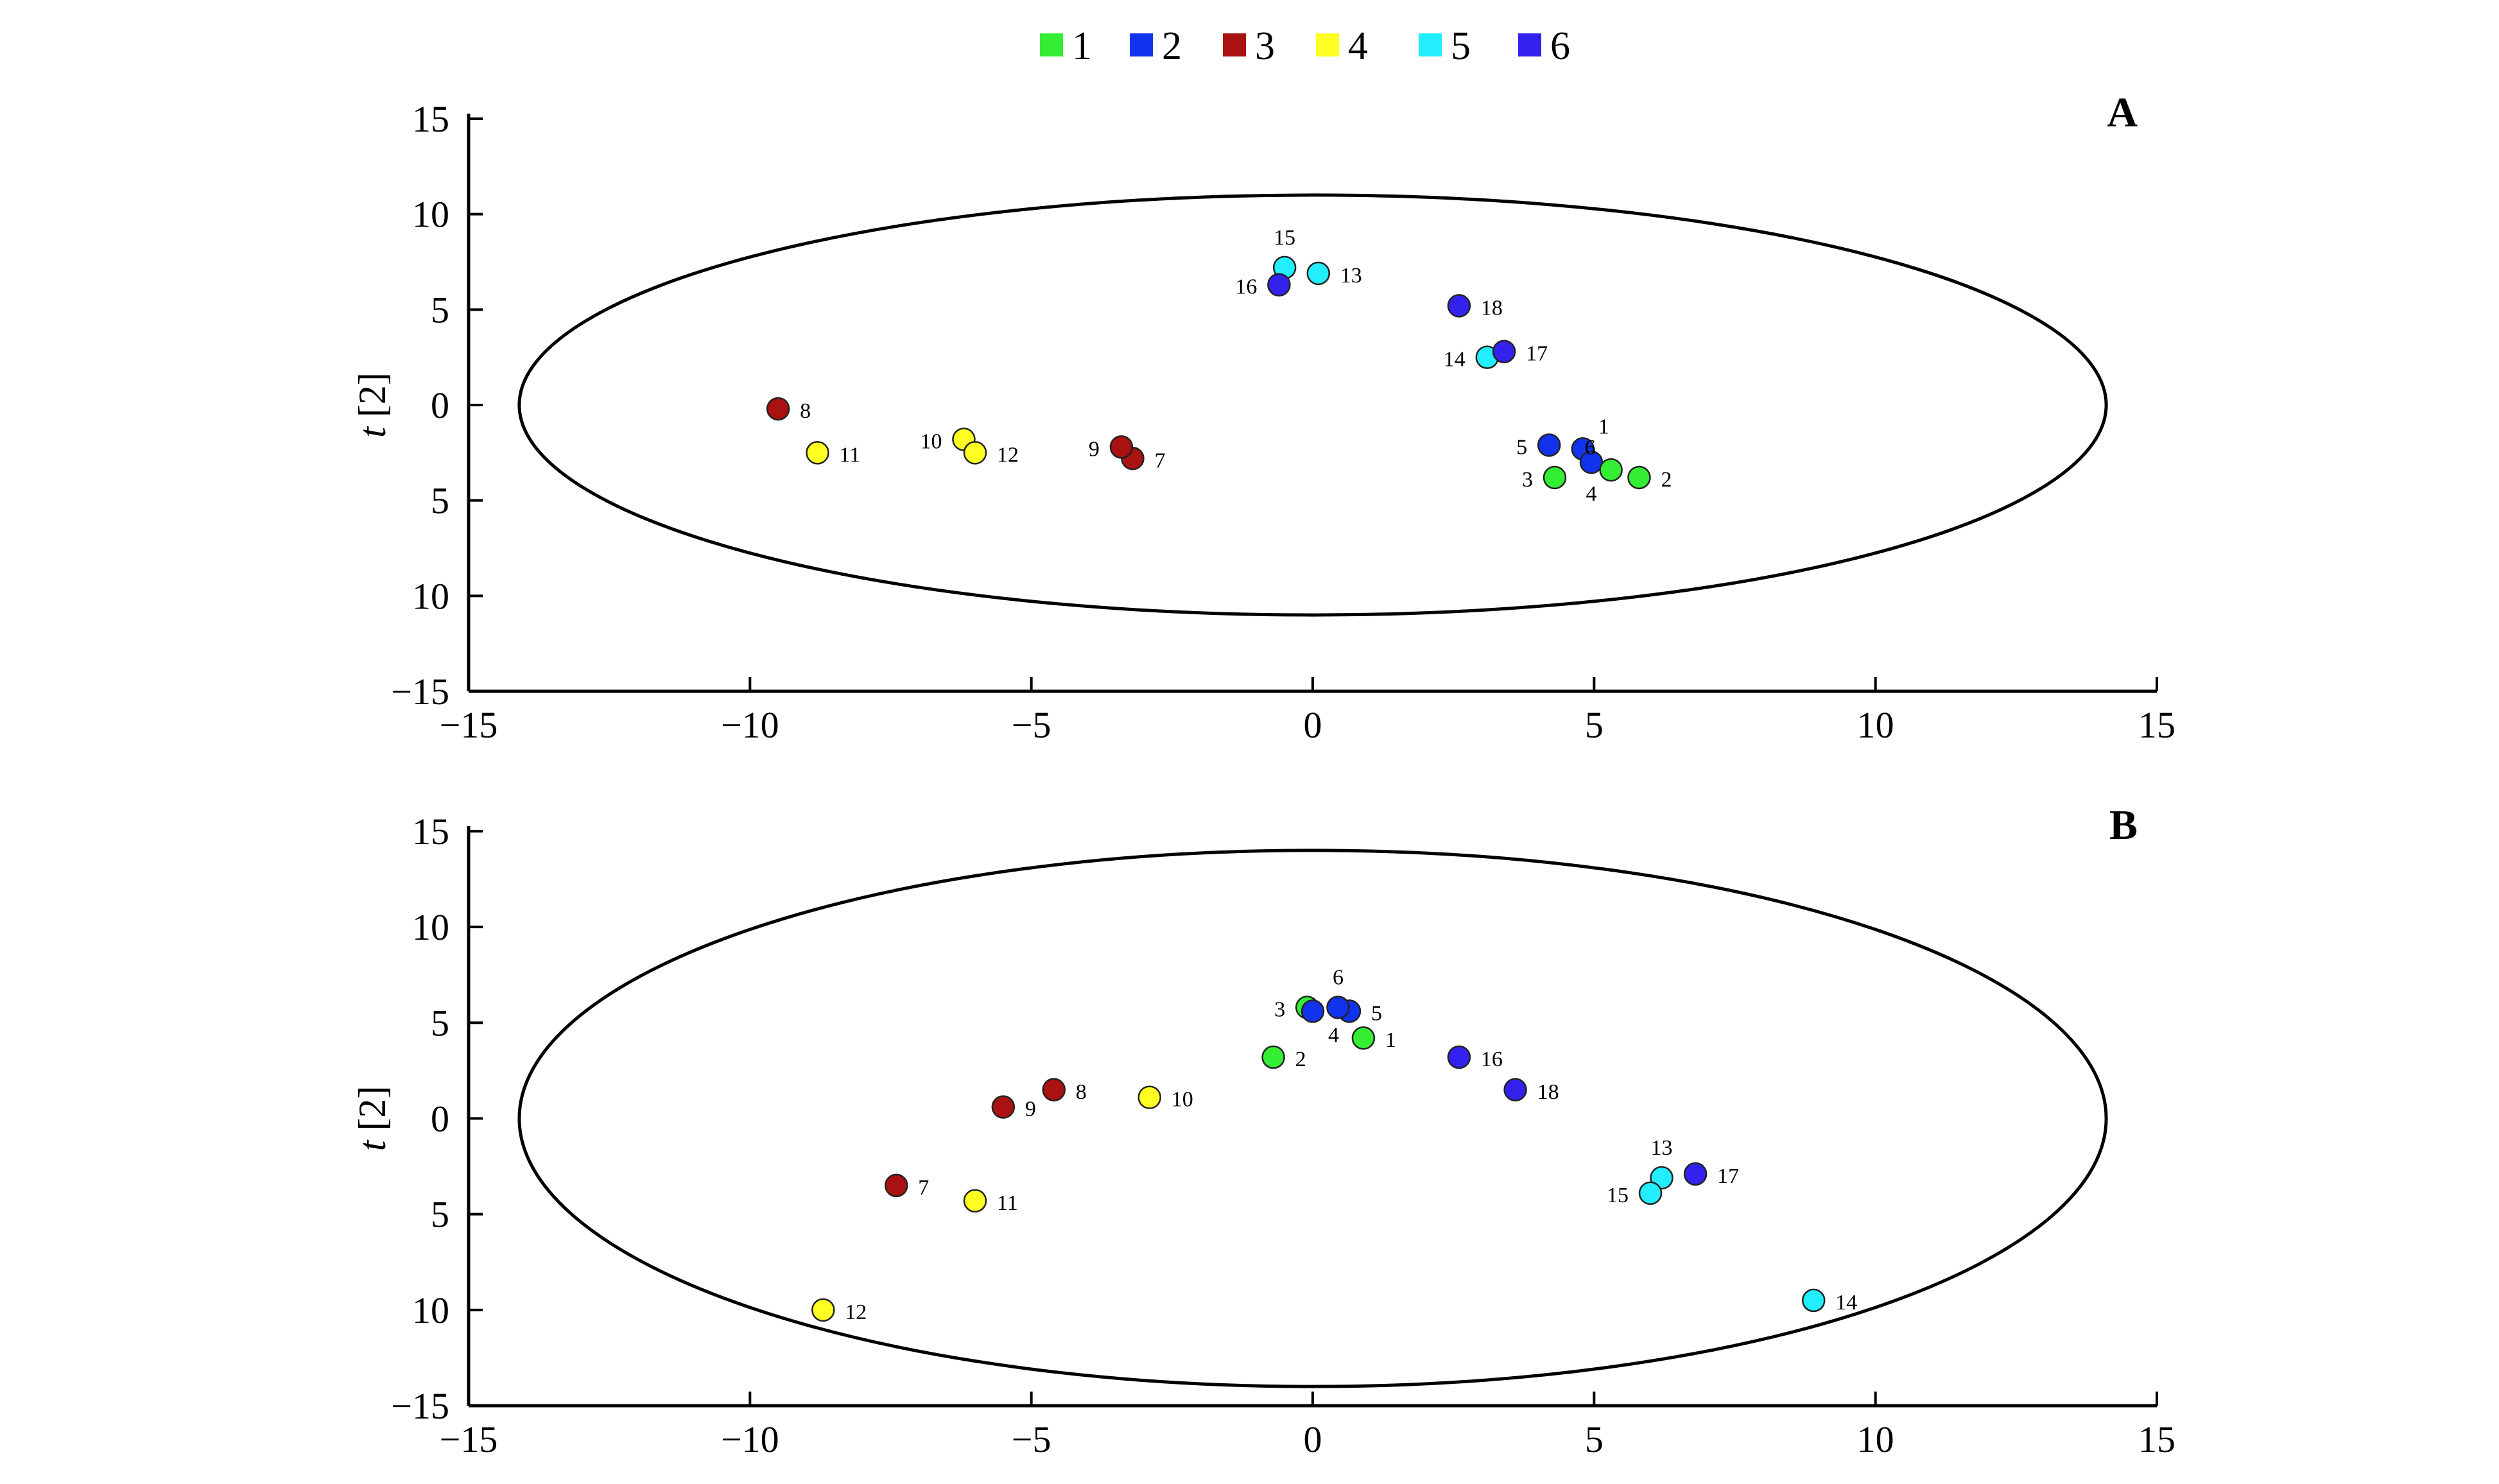  Describe the element at coordinates (1172, 46) in the screenshot. I see `legend-label: 2` at that location.